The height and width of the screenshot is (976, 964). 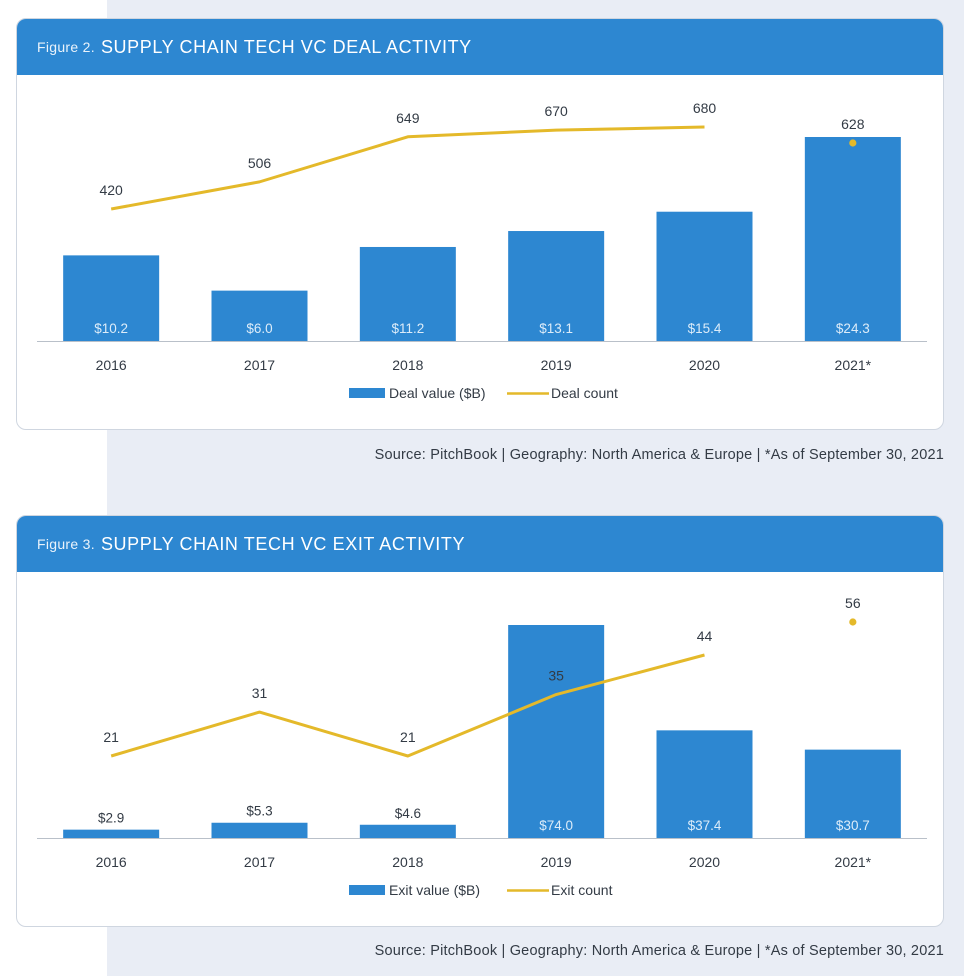 What do you see at coordinates (434, 890) in the screenshot?
I see `legend-bar-label: Exit value ($B)` at bounding box center [434, 890].